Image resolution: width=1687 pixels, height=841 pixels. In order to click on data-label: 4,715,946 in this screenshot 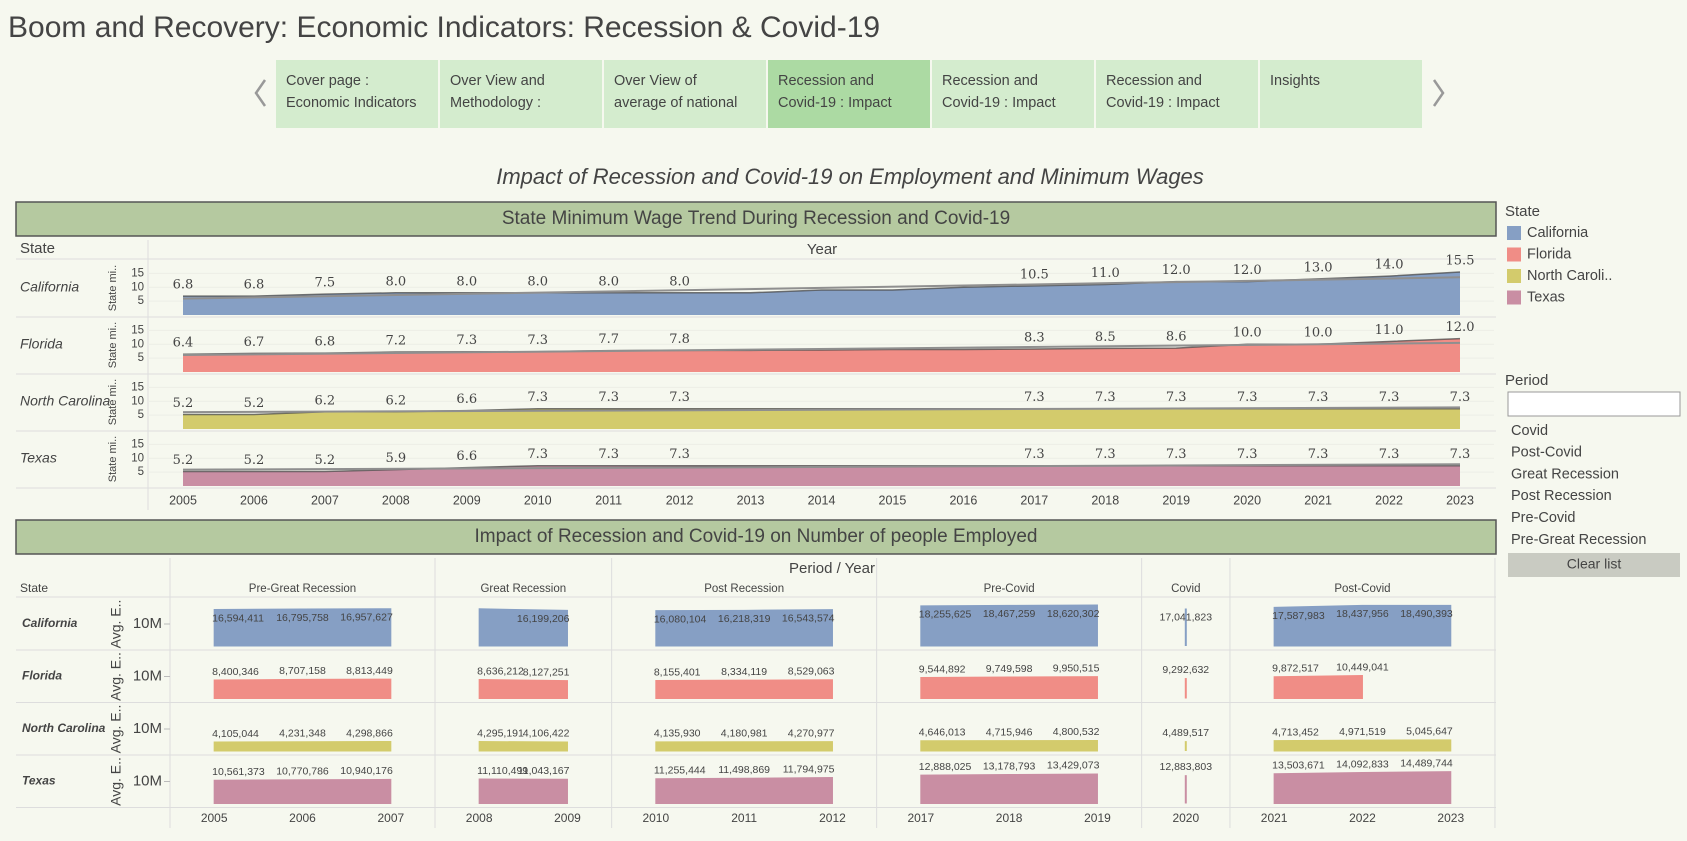, I will do `click(1009, 732)`.